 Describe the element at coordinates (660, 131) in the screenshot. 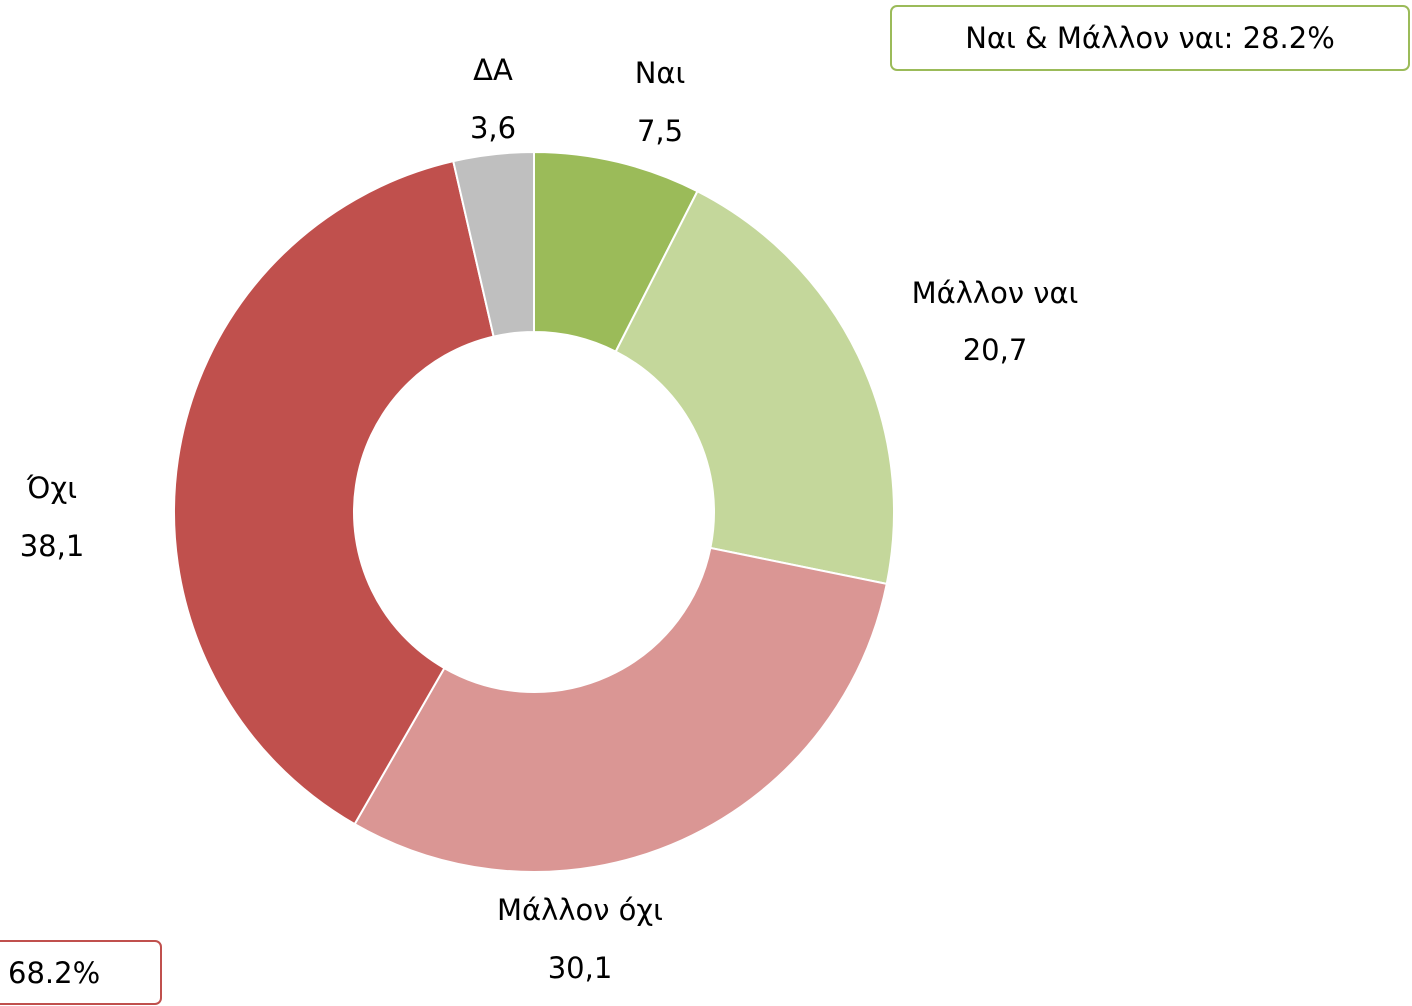

I see `value-label: 7,5` at that location.